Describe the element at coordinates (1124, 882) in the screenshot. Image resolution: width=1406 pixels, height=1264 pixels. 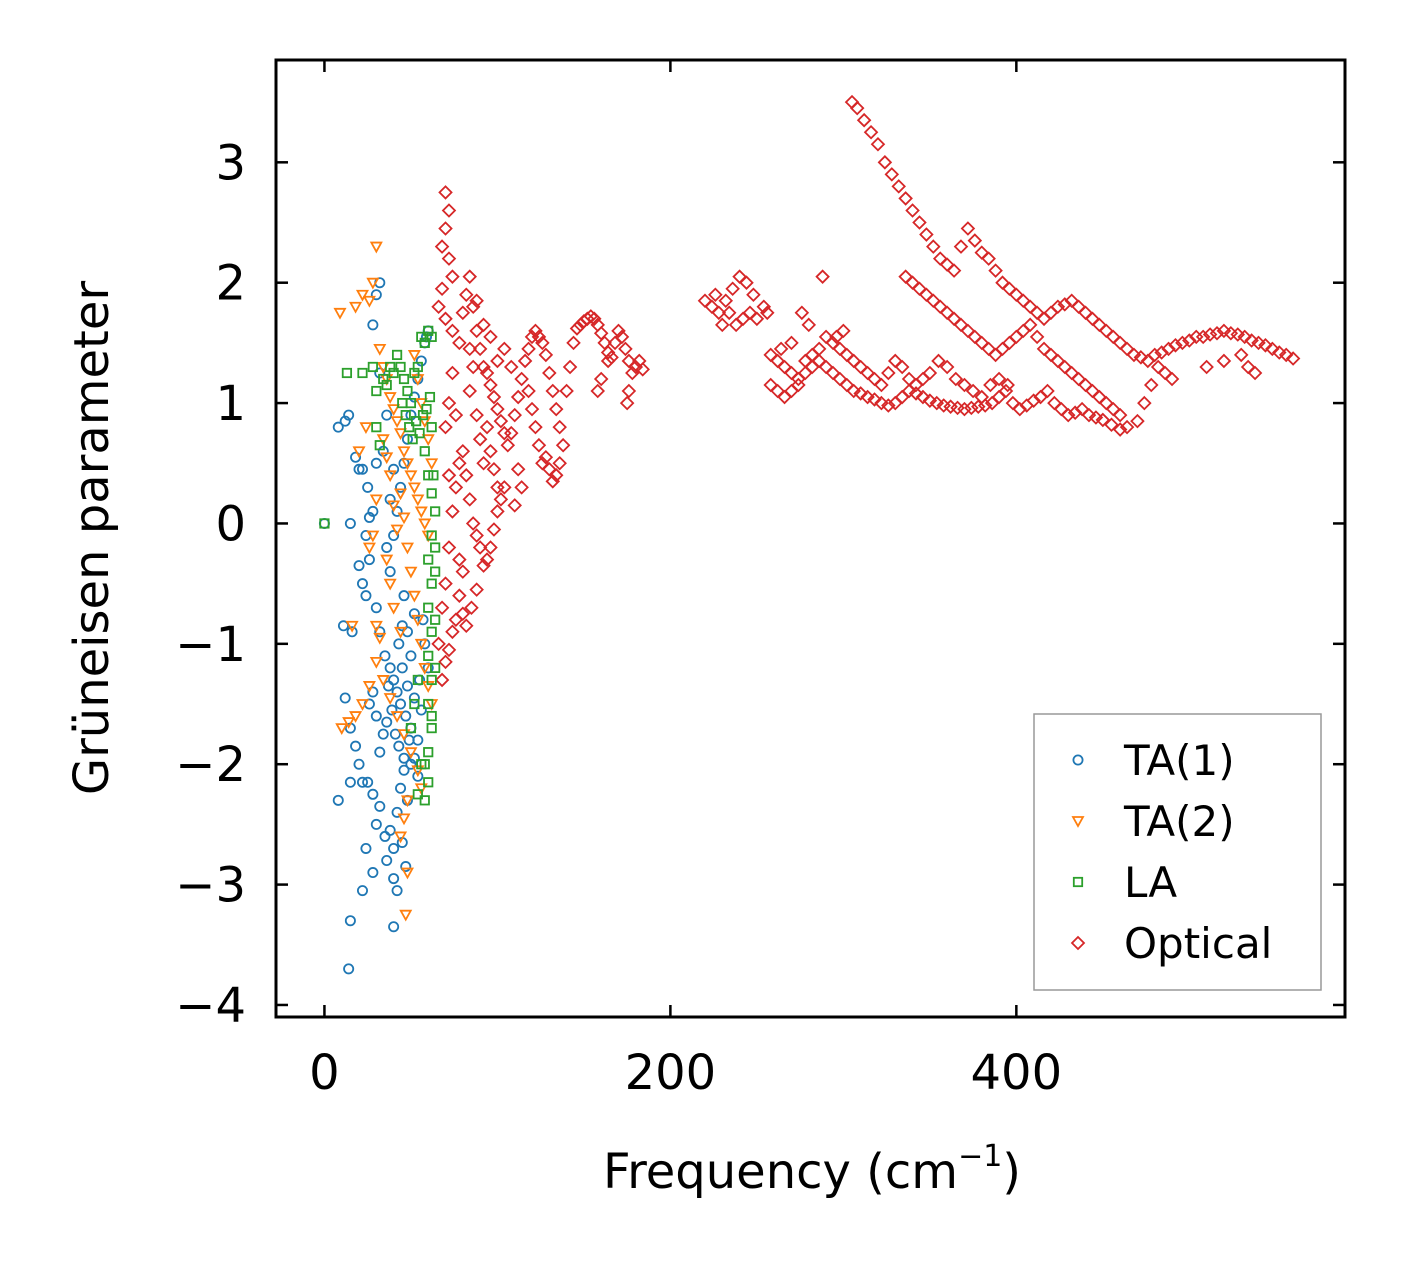
I see `legend-entry-la: LA` at that location.